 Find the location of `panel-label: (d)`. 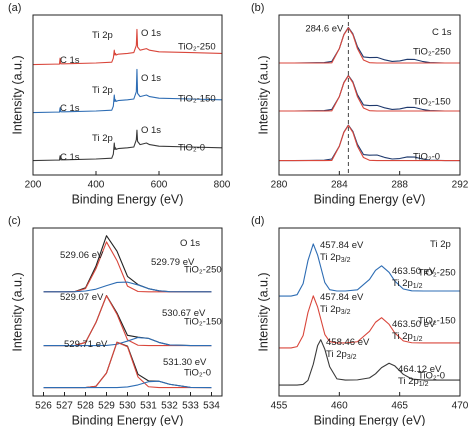

panel-label: (d) is located at coordinates (257, 221).